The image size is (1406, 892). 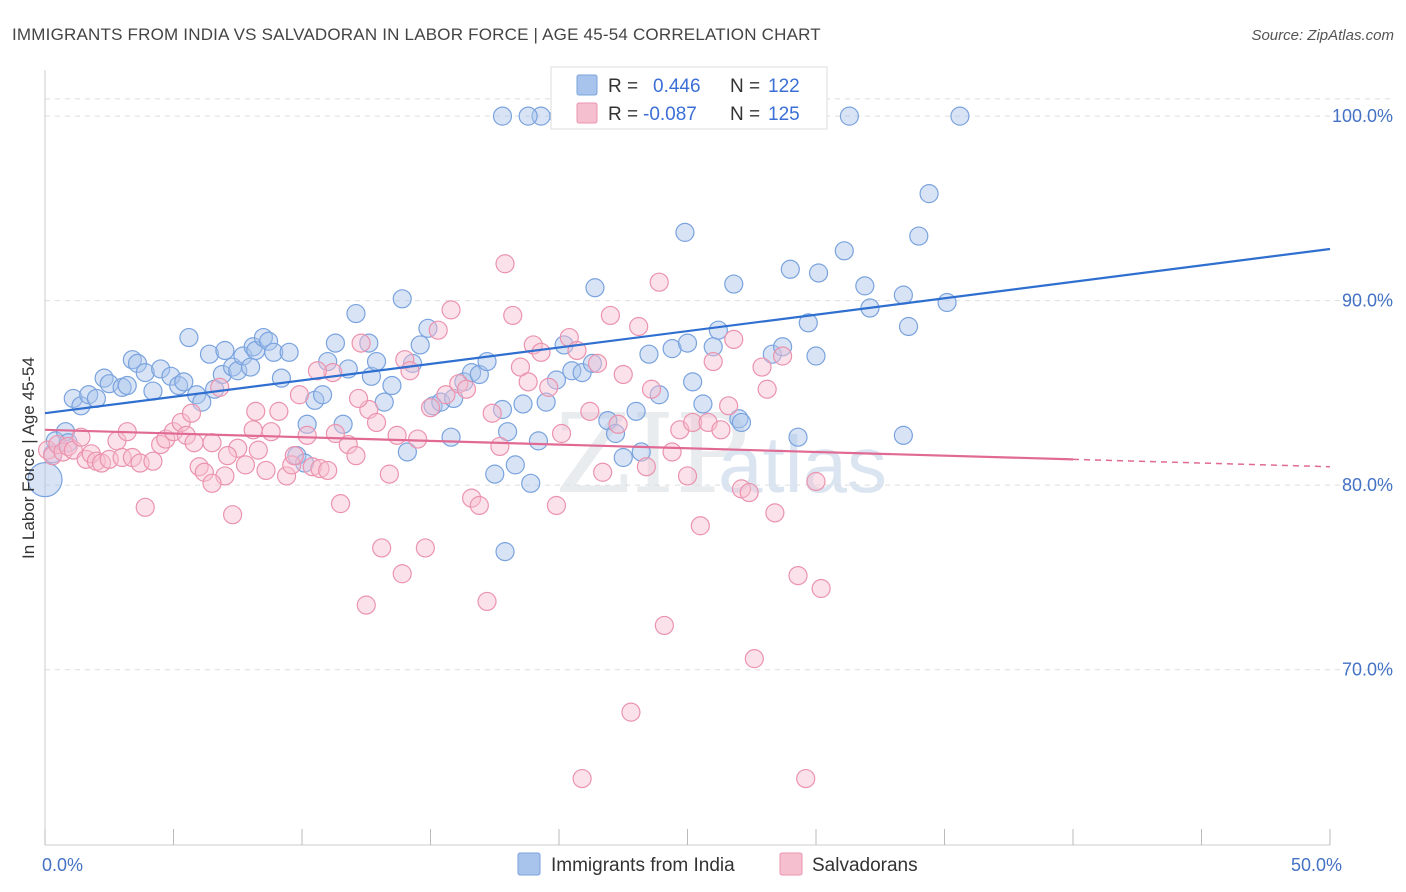 What do you see at coordinates (1201, 463) in the screenshot?
I see `trend-line-salvadoran-extension` at bounding box center [1201, 463].